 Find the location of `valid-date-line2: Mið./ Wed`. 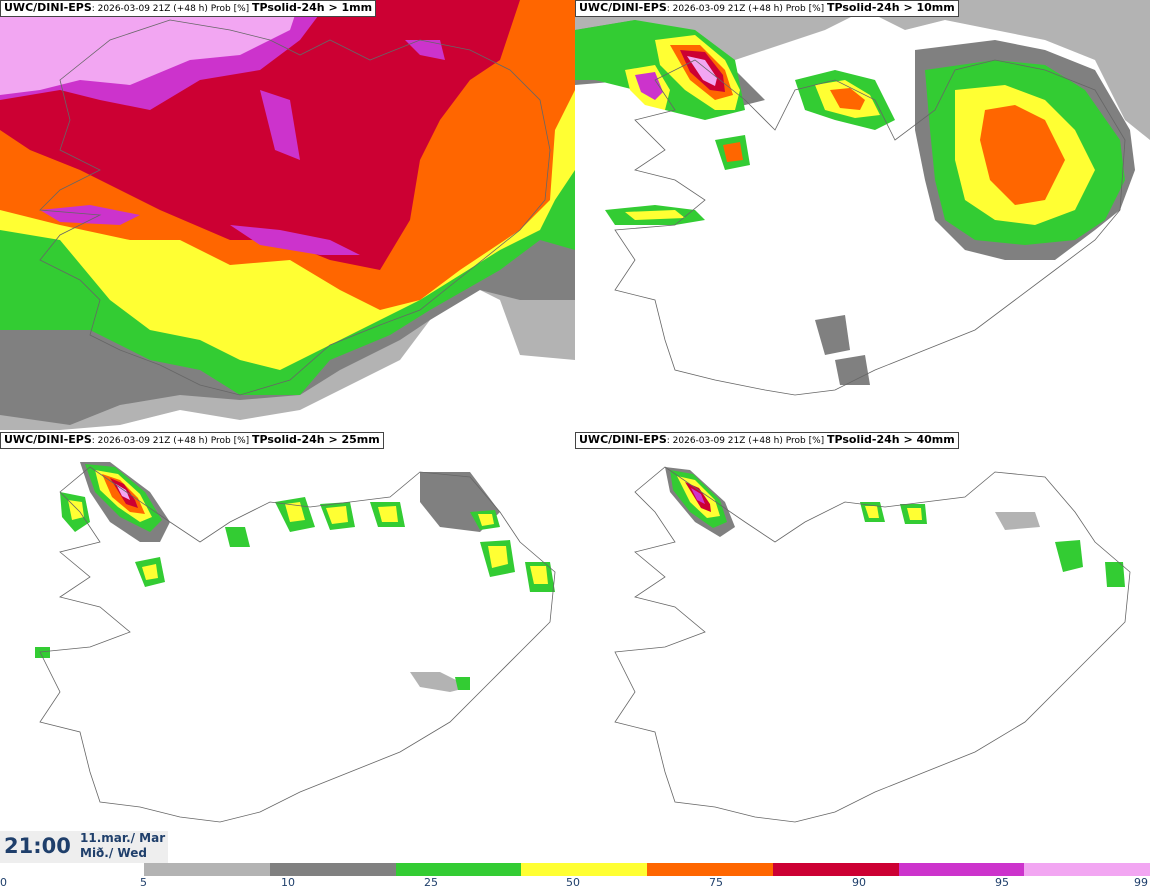

valid-date-line2: Mið./ Wed is located at coordinates (113, 853).